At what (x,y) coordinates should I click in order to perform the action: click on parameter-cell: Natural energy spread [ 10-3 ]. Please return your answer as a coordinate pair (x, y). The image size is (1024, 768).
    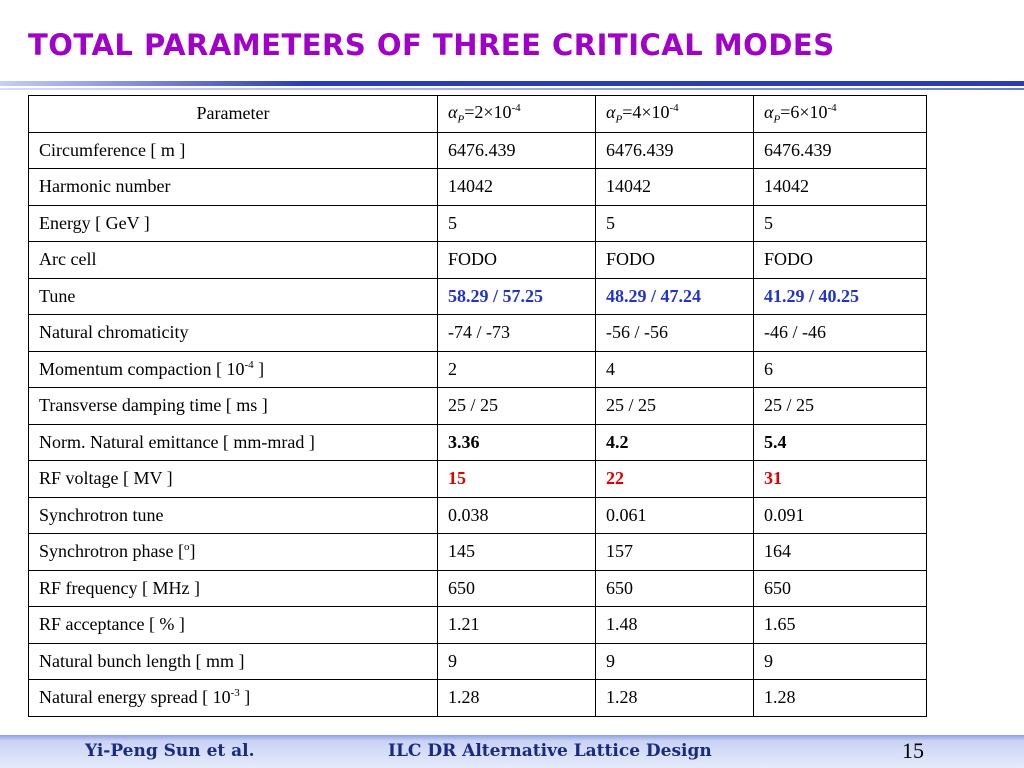
    Looking at the image, I should click on (233, 698).